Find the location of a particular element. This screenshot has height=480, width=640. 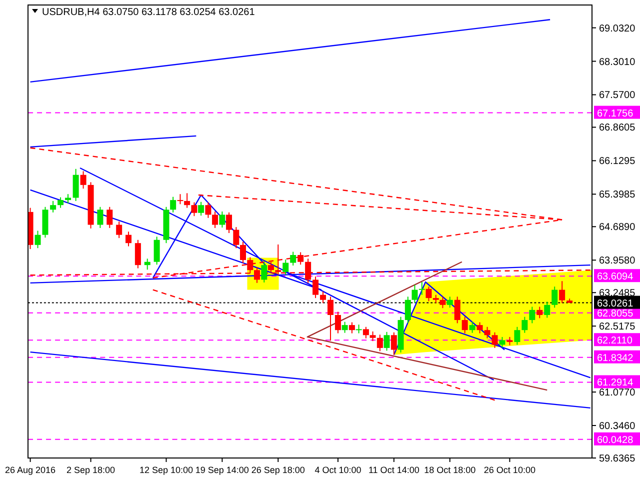

y-tick-label: 69.0320 is located at coordinates (617, 28).